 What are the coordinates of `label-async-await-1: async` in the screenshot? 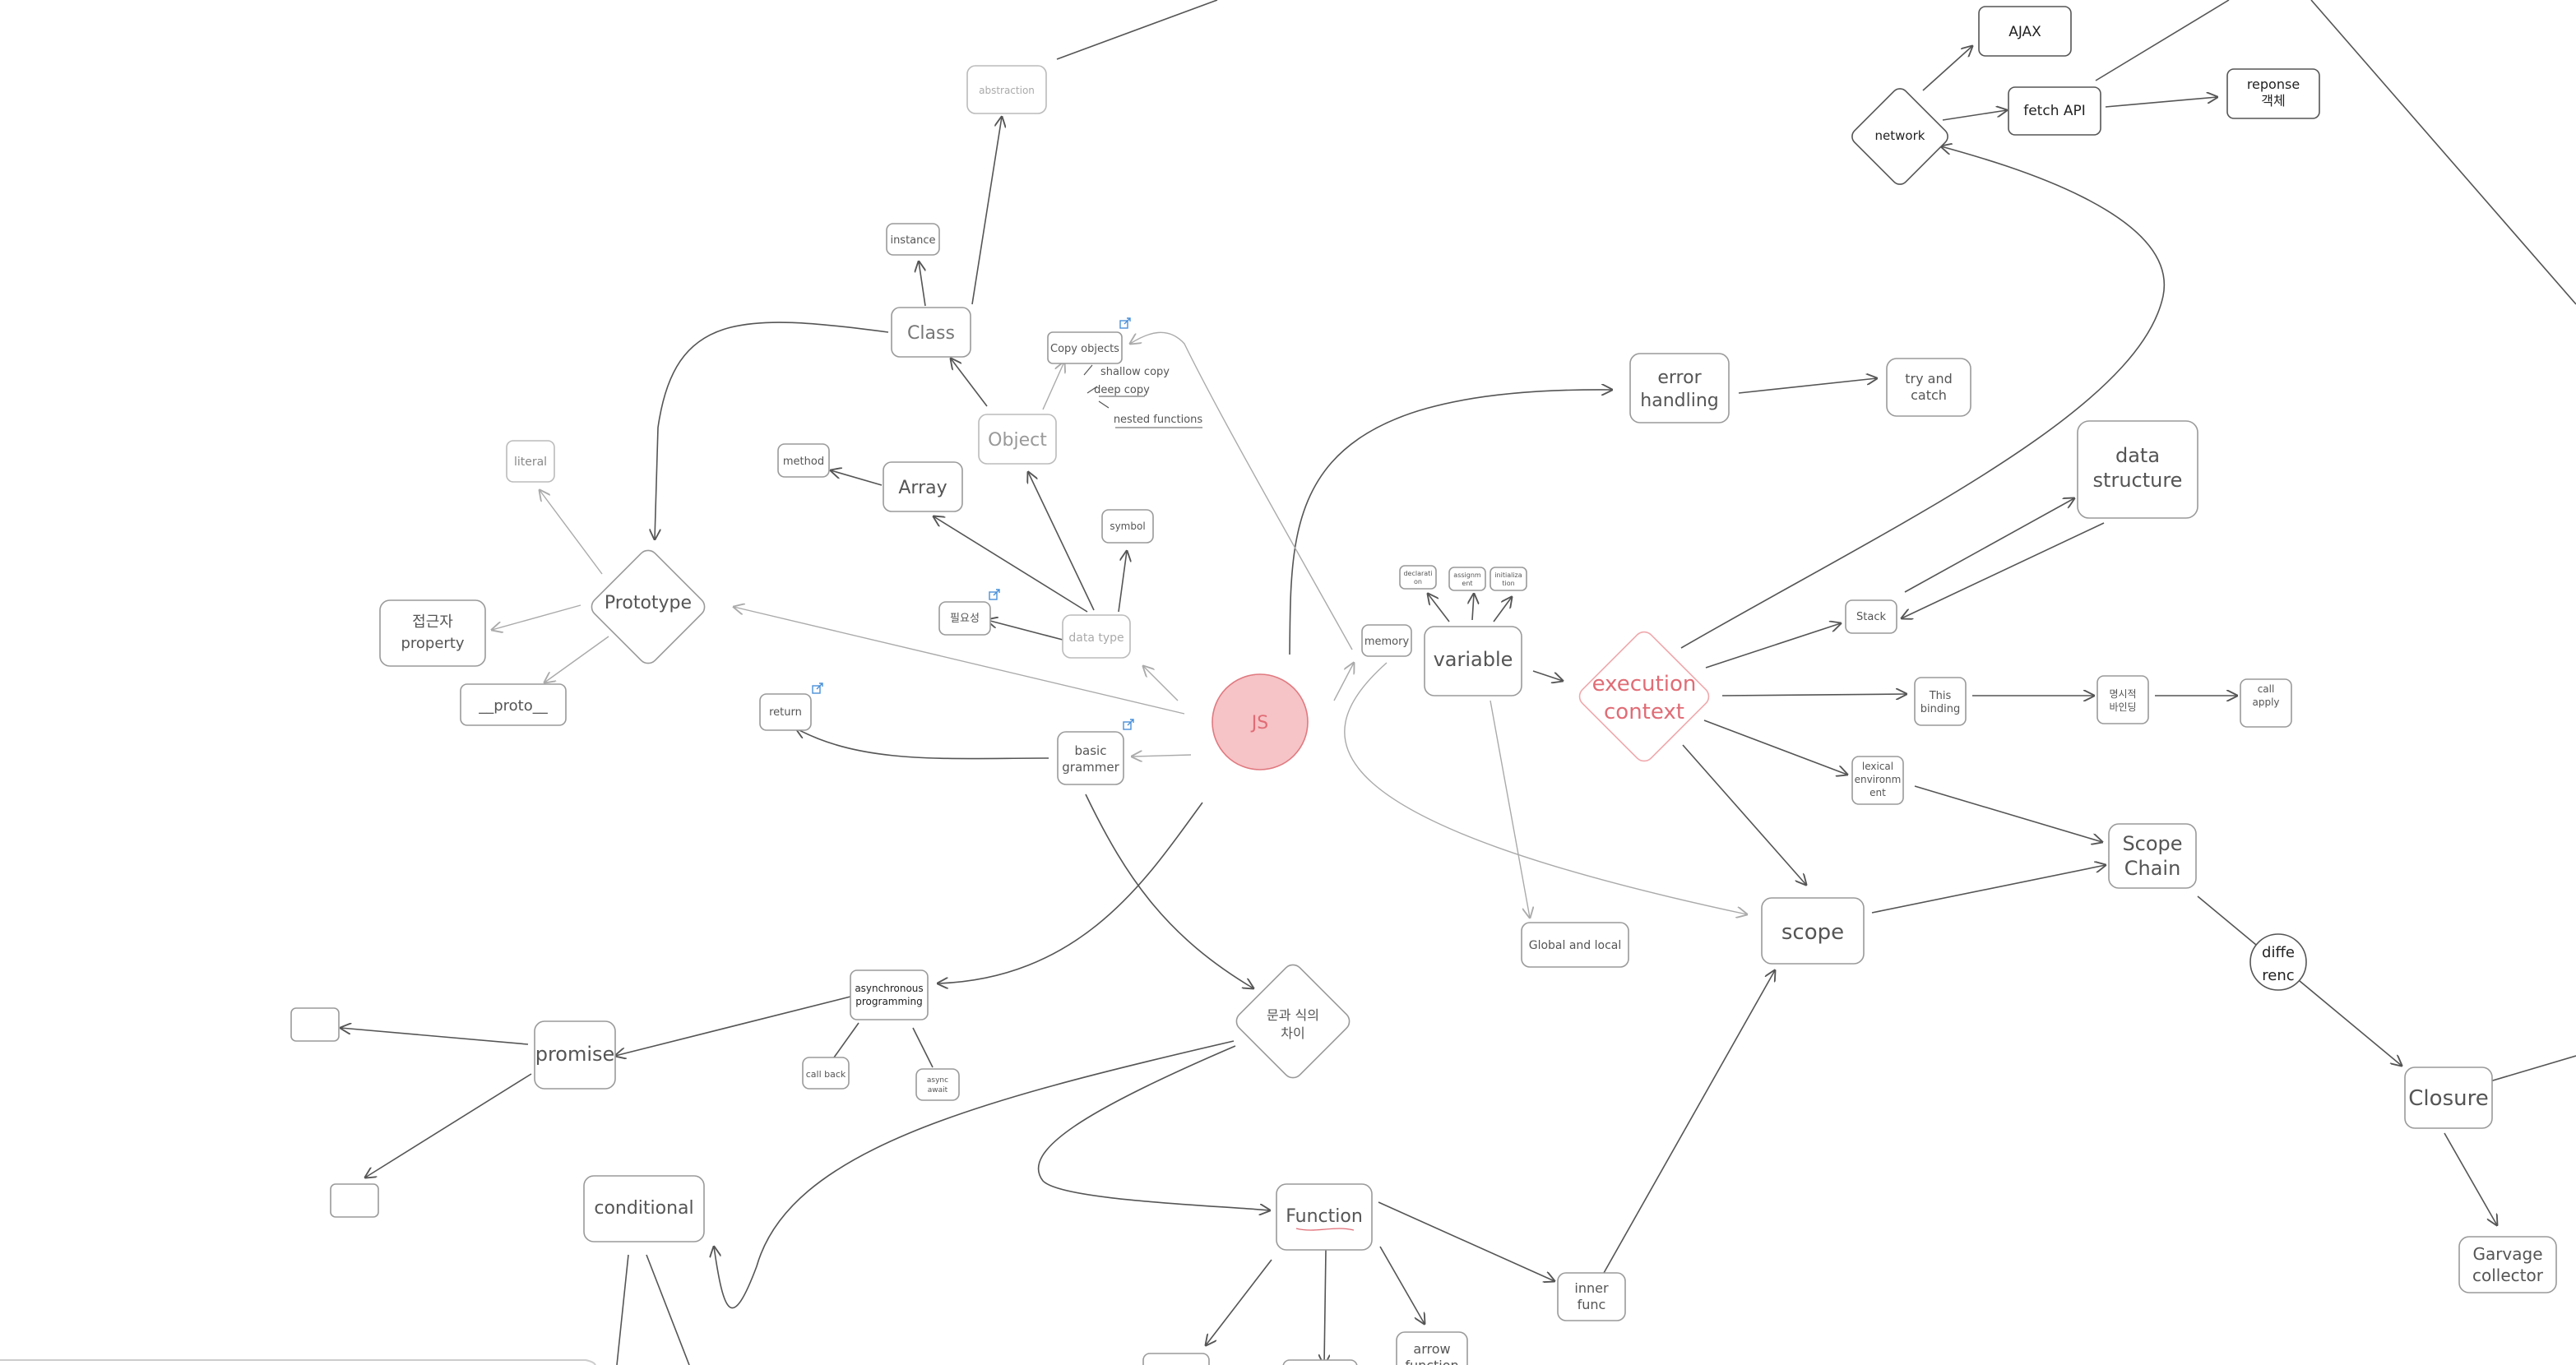 It's located at (938, 1080).